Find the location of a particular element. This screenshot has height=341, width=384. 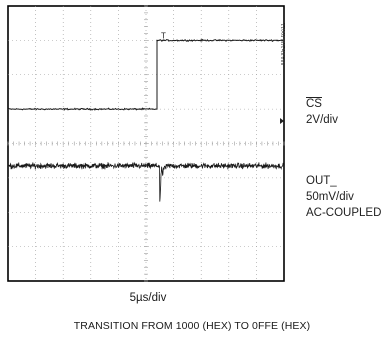

cs-level-arrow is located at coordinates (282, 121).